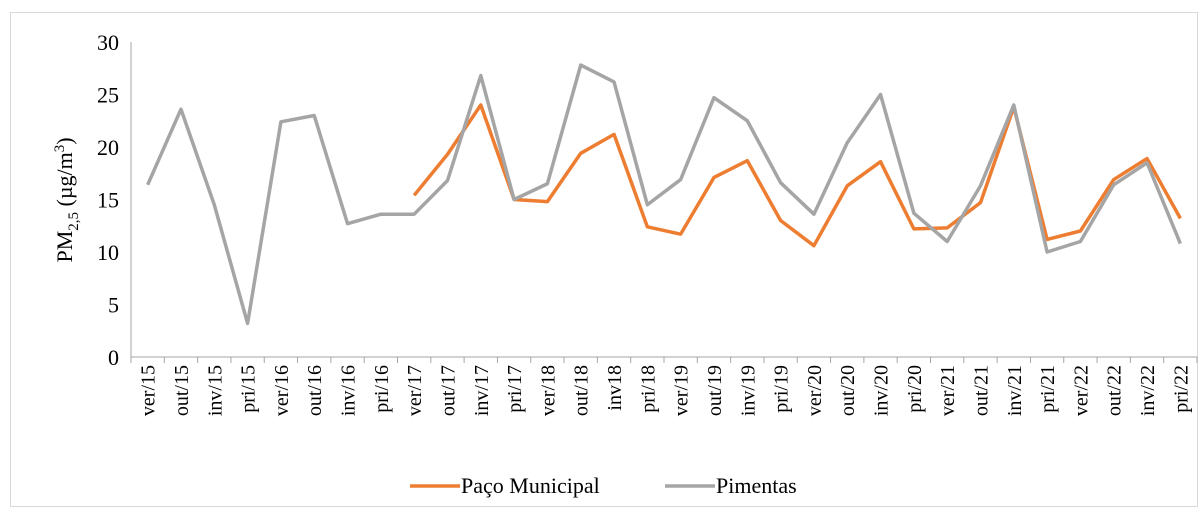 Image resolution: width=1202 pixels, height=512 pixels. I want to click on x-tick-label: pri/21, so click(1048, 389).